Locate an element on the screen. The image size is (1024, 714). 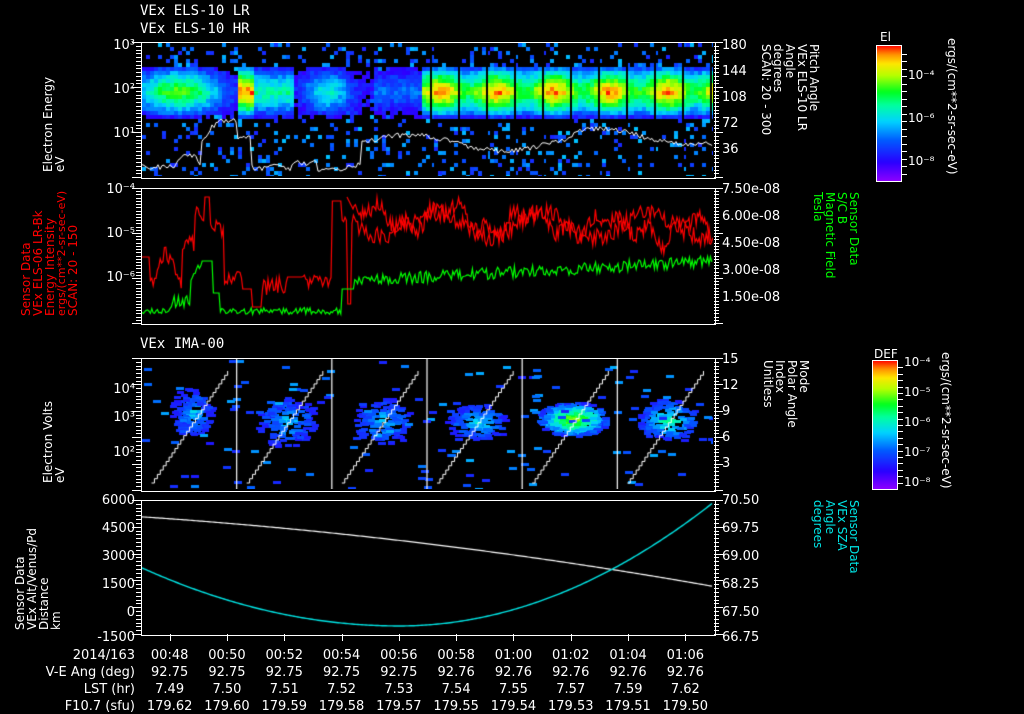
panel2-left-label-4: SCAN: 20 - 150 is located at coordinates (73, 270).